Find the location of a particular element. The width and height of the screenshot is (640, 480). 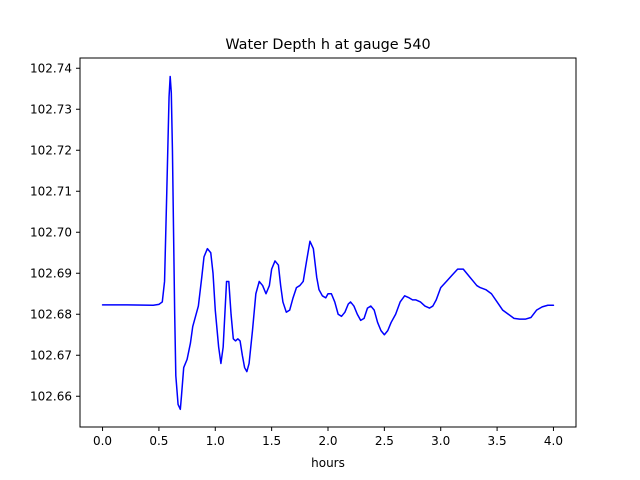

x-axis: 0.0 0.5 1.0 1.5 2.0 2.5 3.0 3.5 4.0 is located at coordinates (328, 437).